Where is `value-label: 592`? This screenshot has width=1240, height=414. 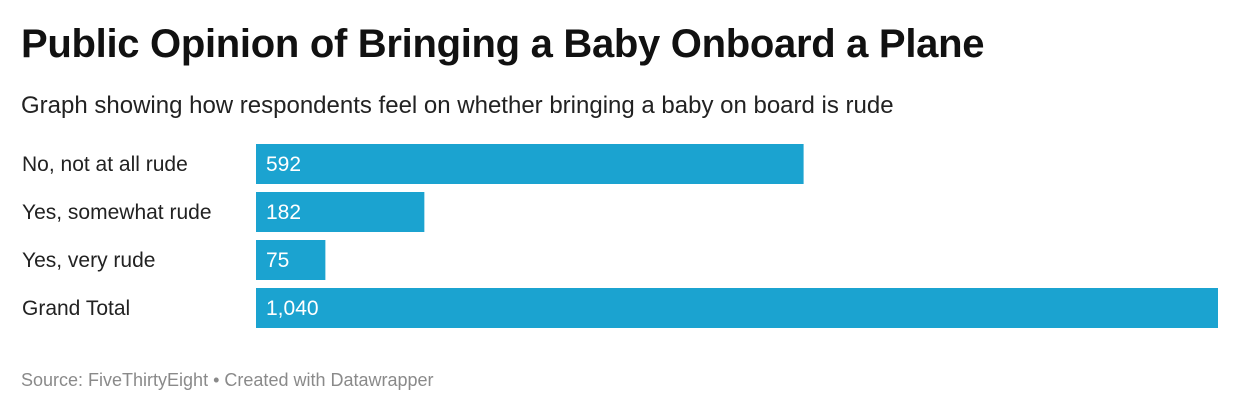 value-label: 592 is located at coordinates (283, 164).